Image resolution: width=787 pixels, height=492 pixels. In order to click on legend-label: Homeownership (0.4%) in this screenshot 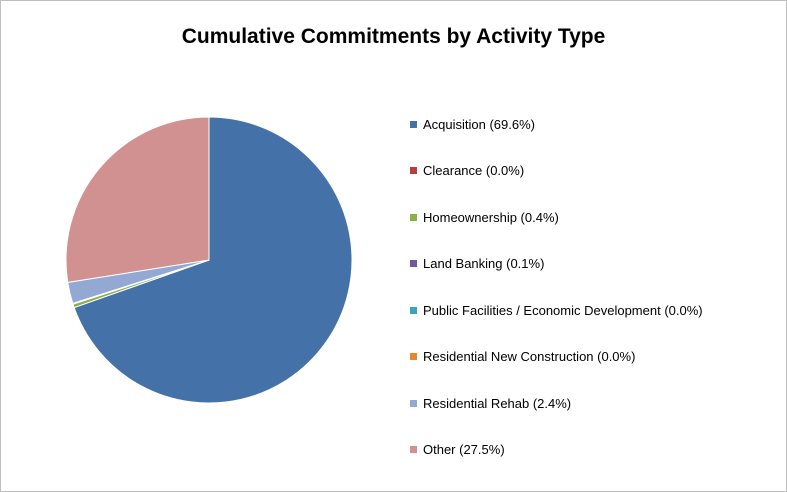, I will do `click(491, 217)`.